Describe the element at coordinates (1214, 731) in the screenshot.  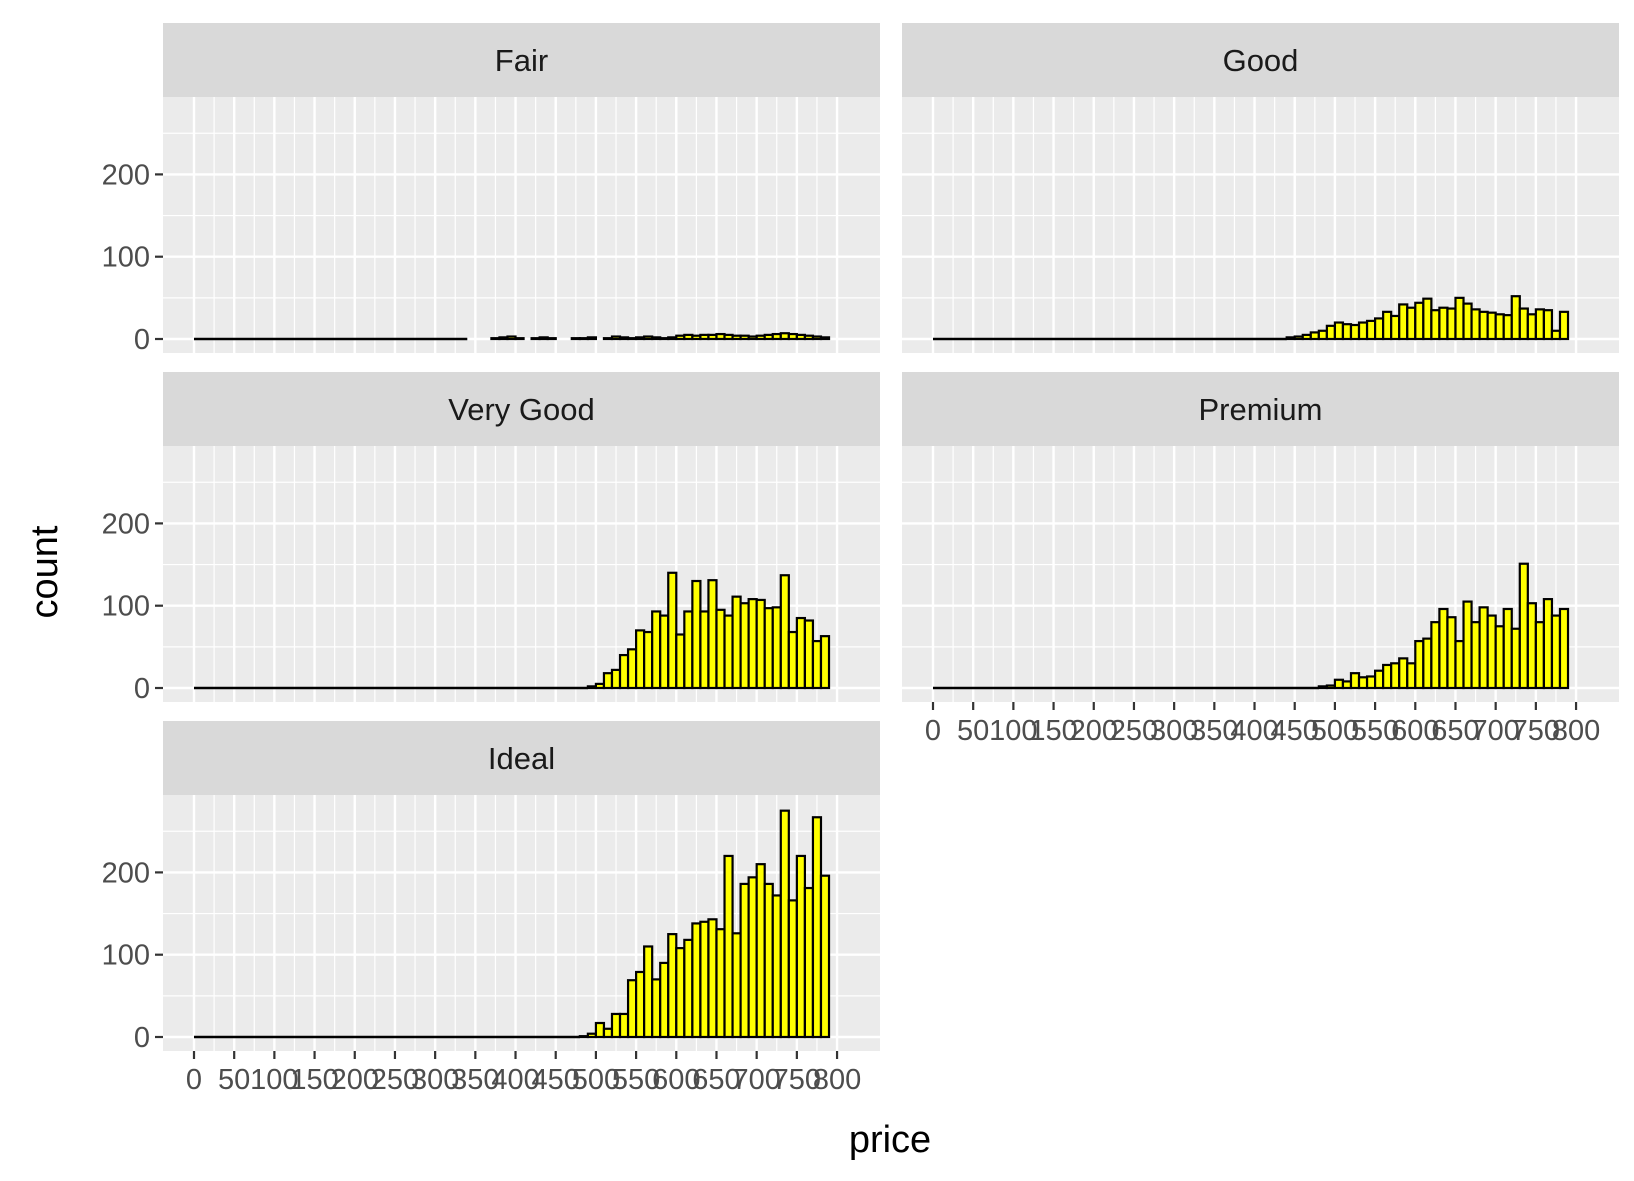
I see `x-tick-label: 350` at that location.